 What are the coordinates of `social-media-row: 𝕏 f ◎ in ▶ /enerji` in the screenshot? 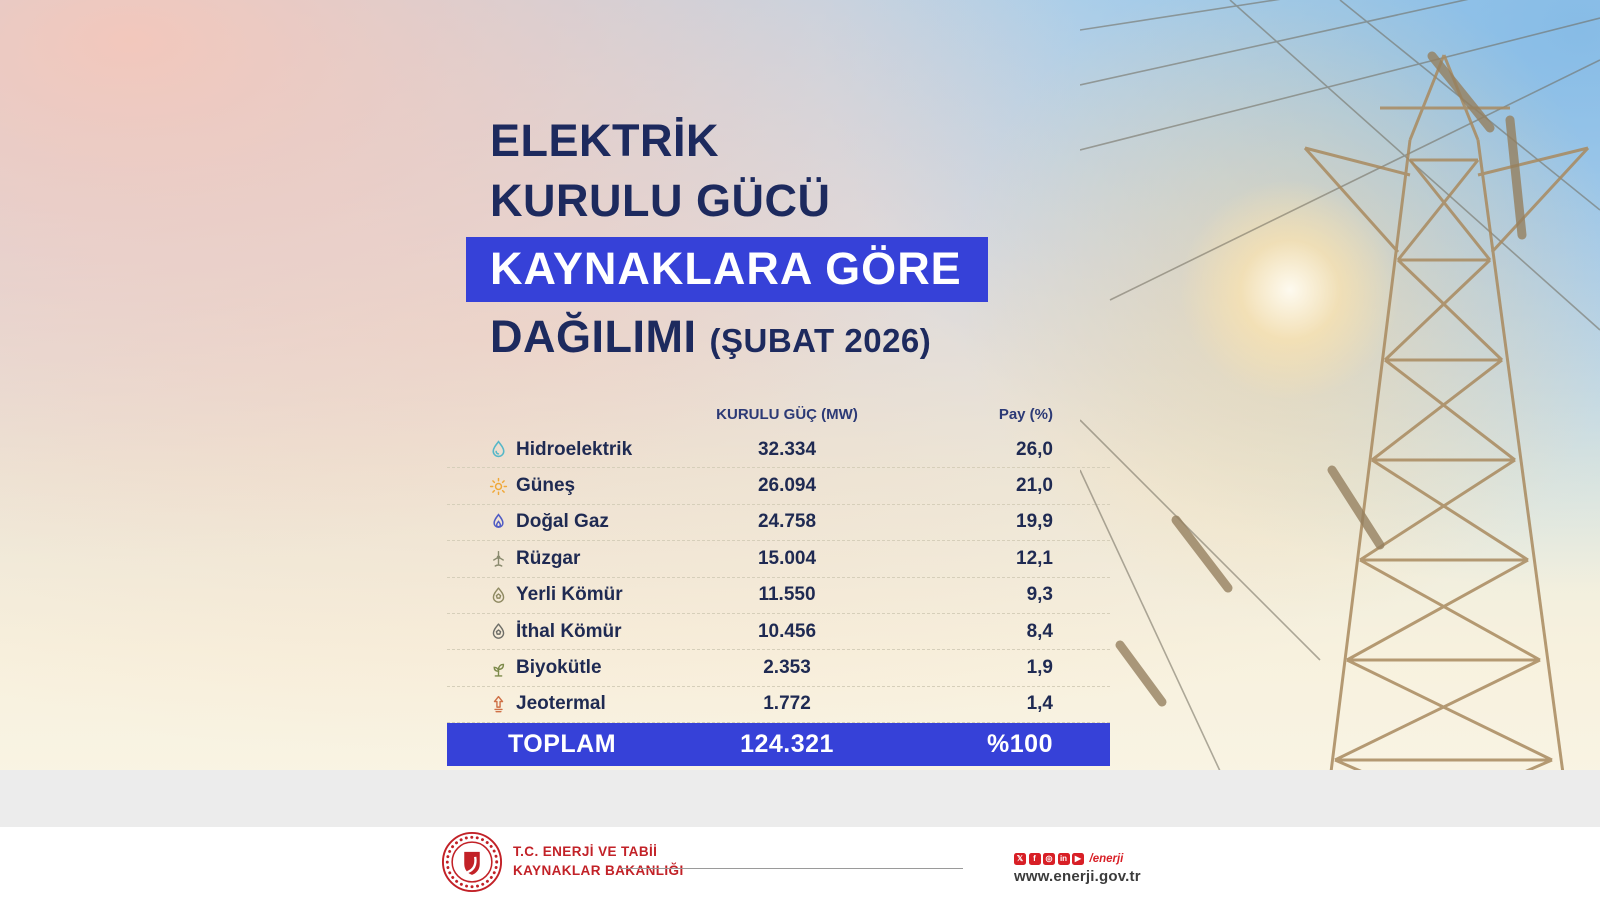 It's located at (1077, 858).